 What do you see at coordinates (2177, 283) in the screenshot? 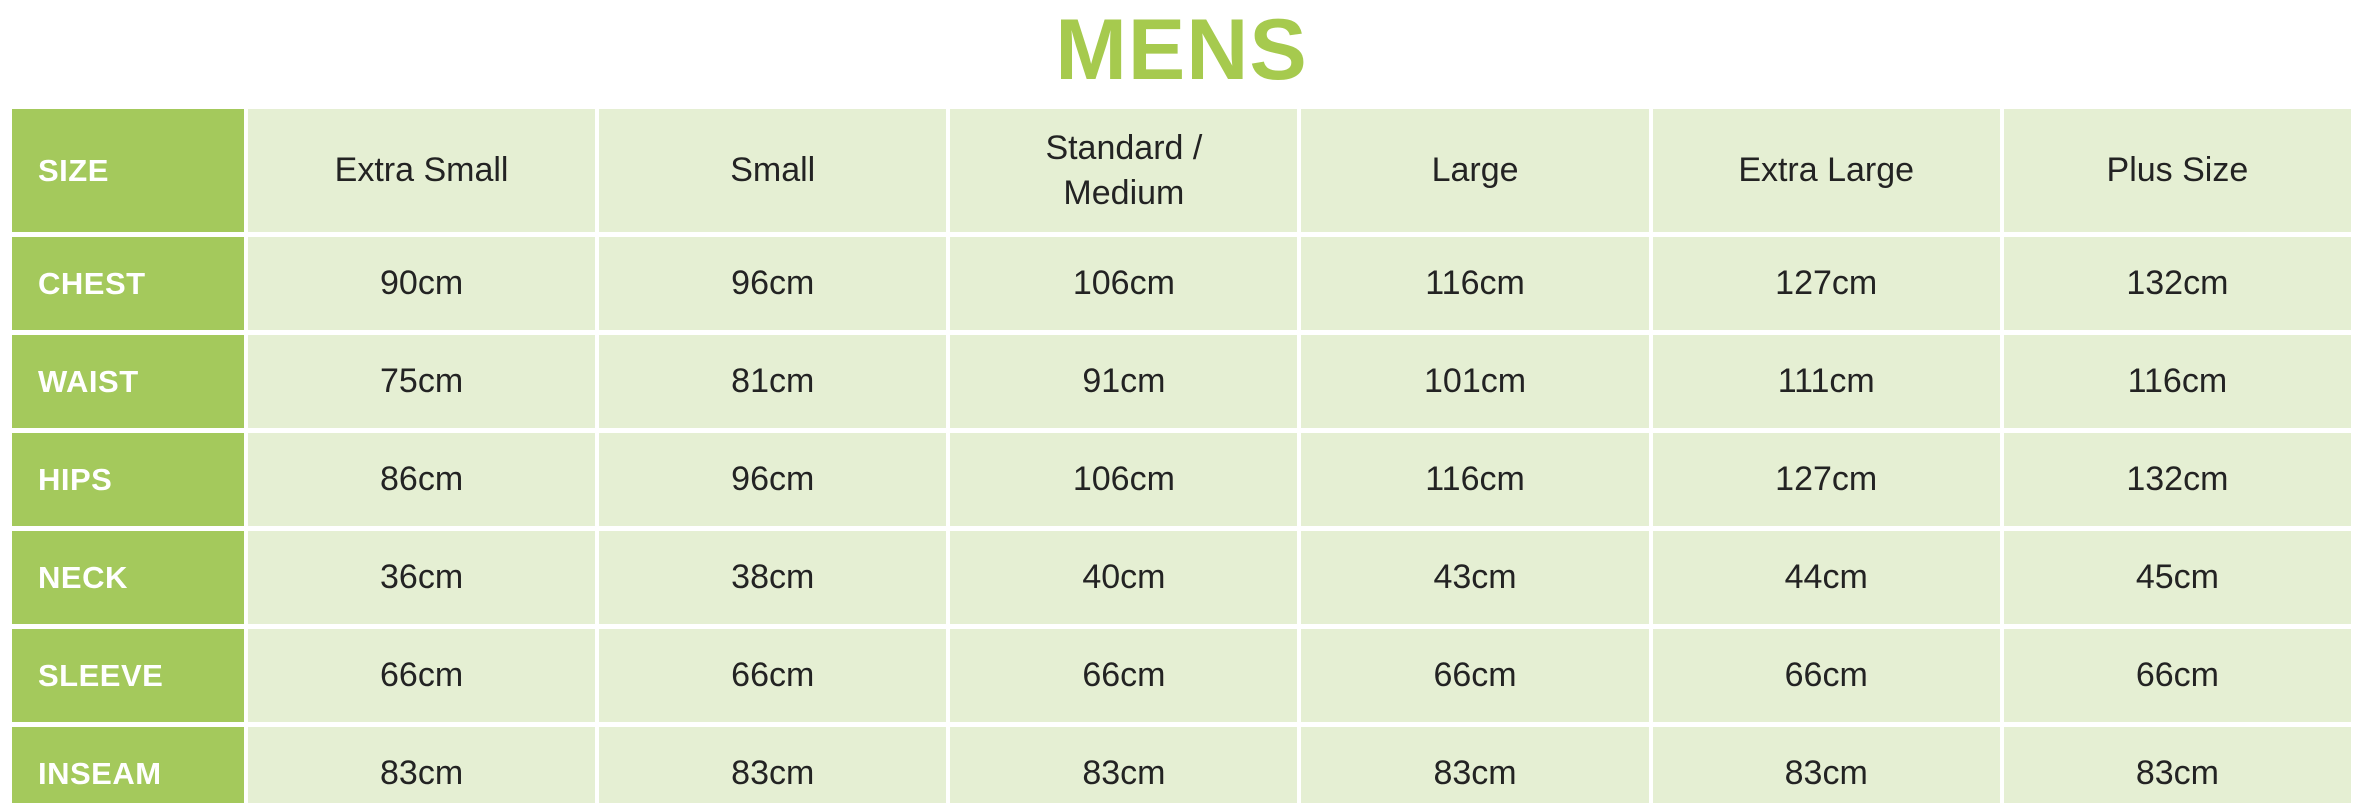
I see `cell-chest-plus-size: 132cm` at bounding box center [2177, 283].